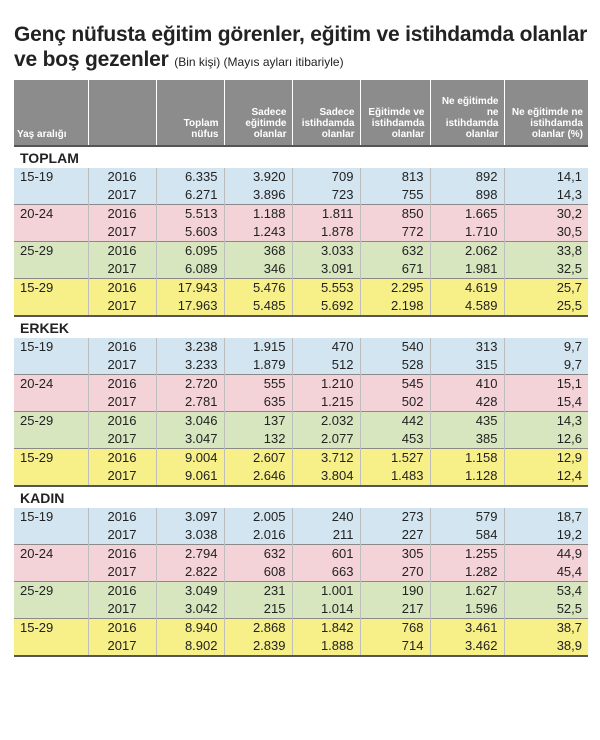  I want to click on only-education-cell: 1.915, so click(258, 347).